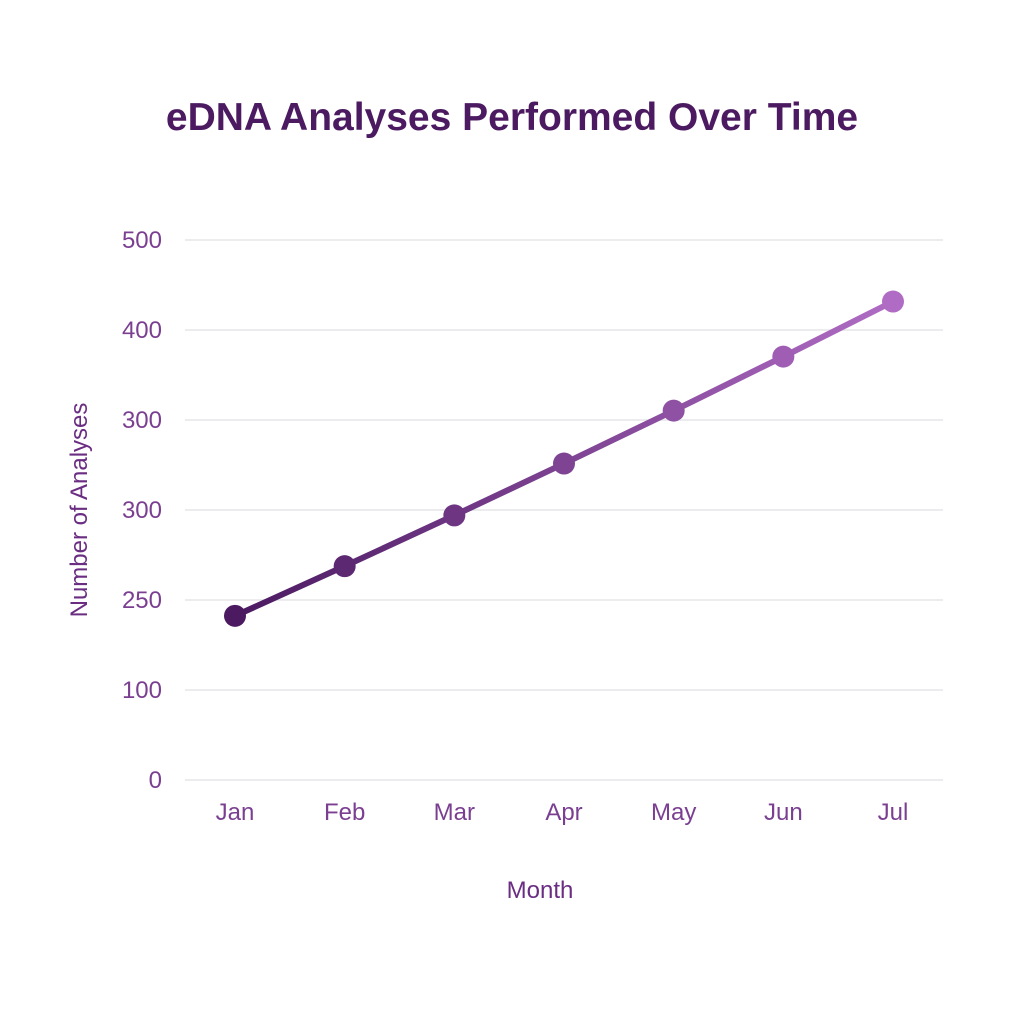  I want to click on y-tick-label: 400, so click(142, 330).